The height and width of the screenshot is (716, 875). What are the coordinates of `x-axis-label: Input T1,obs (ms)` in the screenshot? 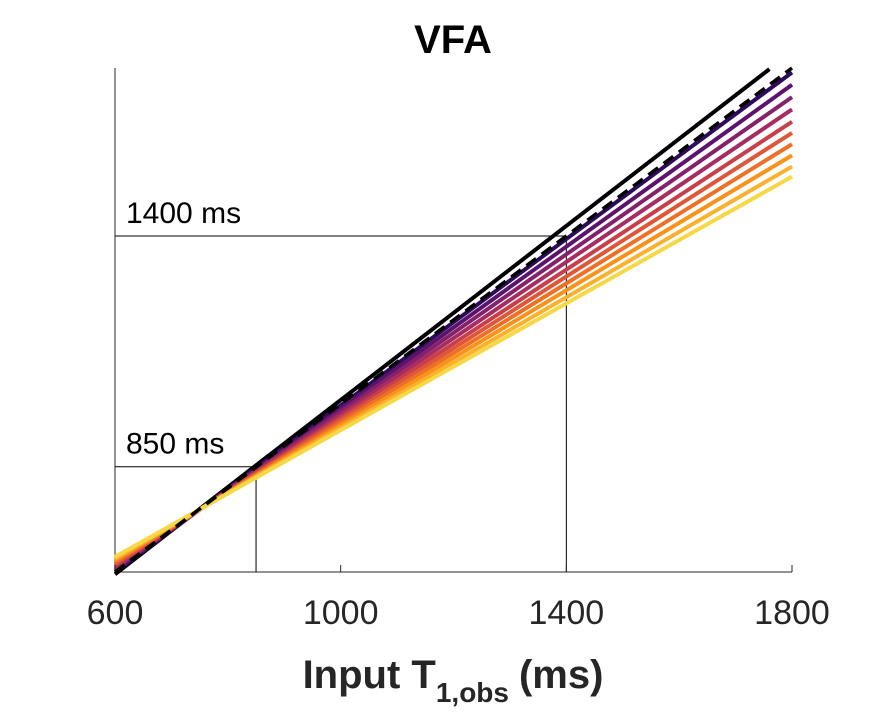 It's located at (453, 680).